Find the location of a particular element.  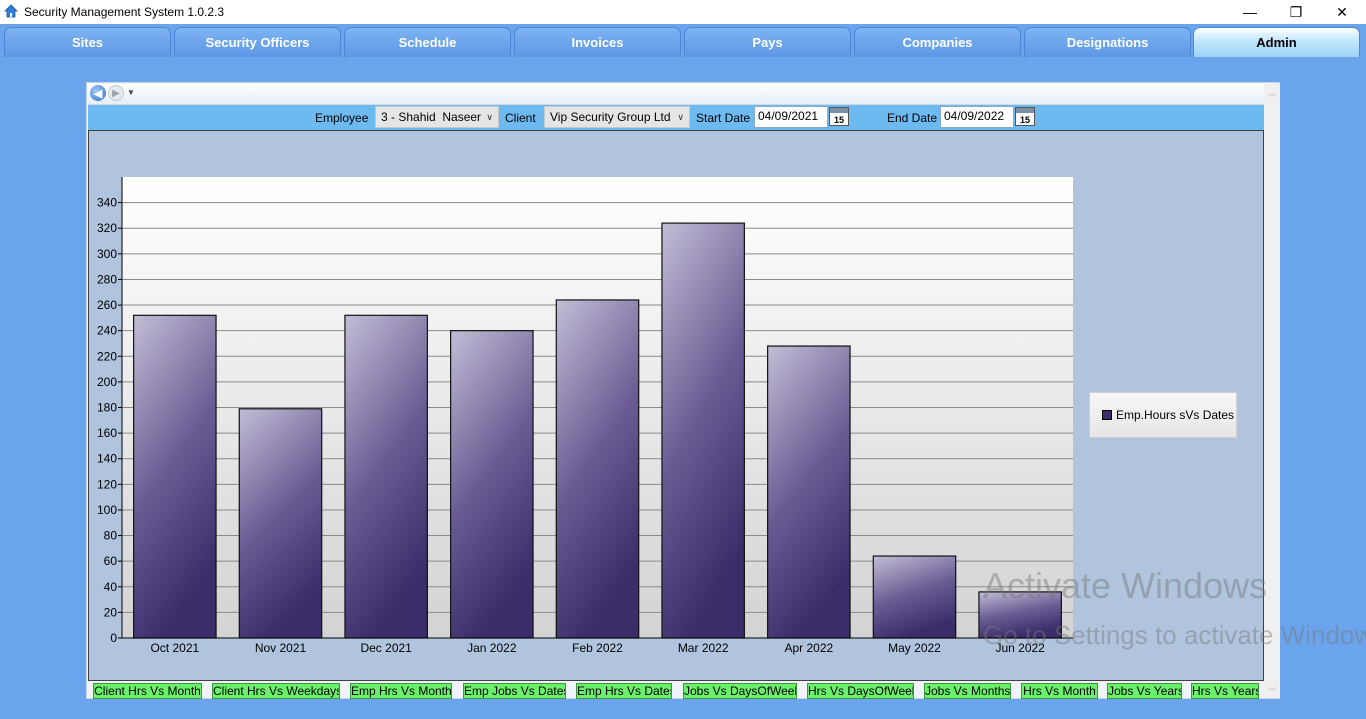

x-tick-label: Jun 2022 is located at coordinates (1020, 648).